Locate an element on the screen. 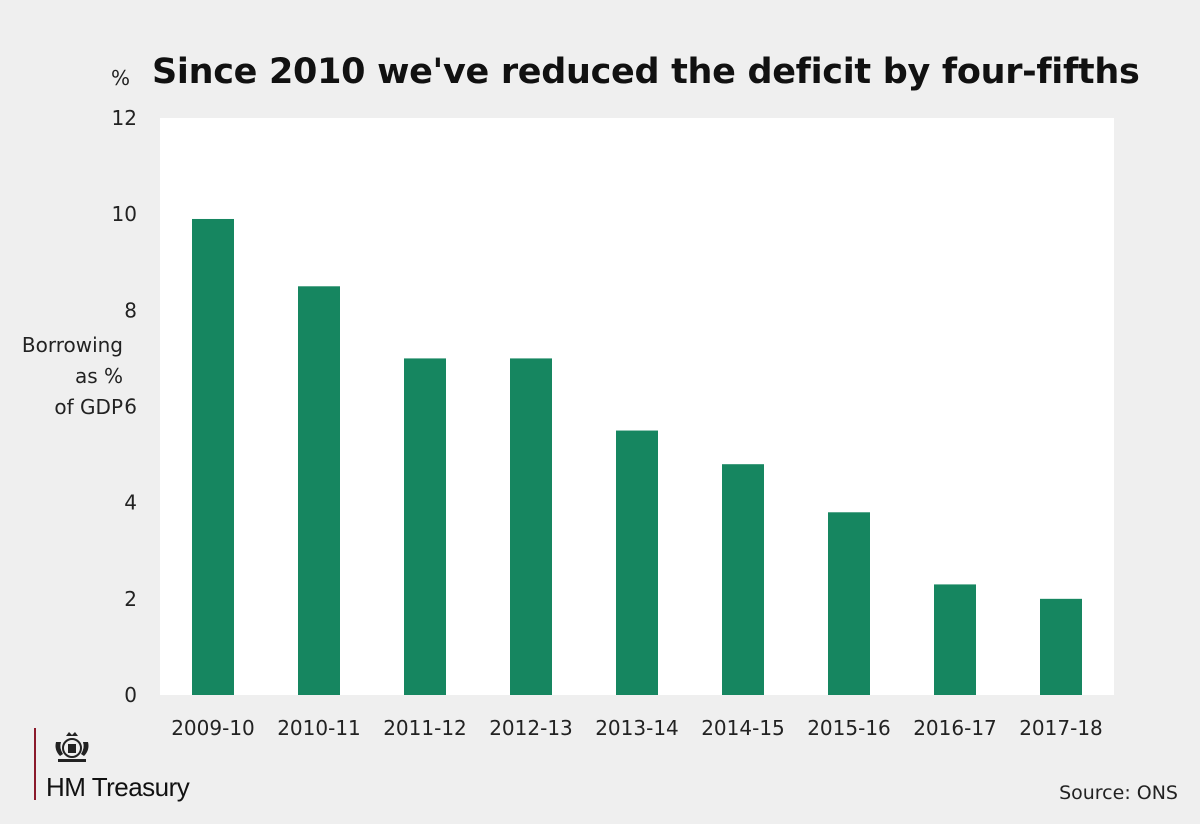  x-tick-label: 2017-18 is located at coordinates (1061, 728).